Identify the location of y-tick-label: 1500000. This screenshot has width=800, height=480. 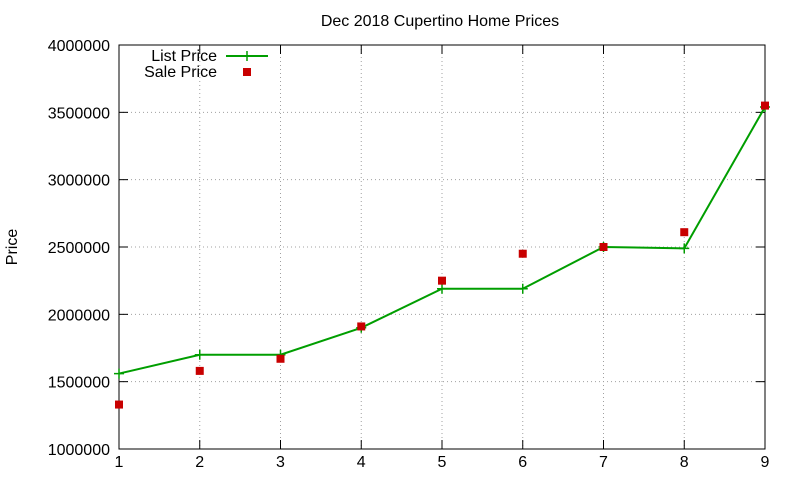
(79, 383).